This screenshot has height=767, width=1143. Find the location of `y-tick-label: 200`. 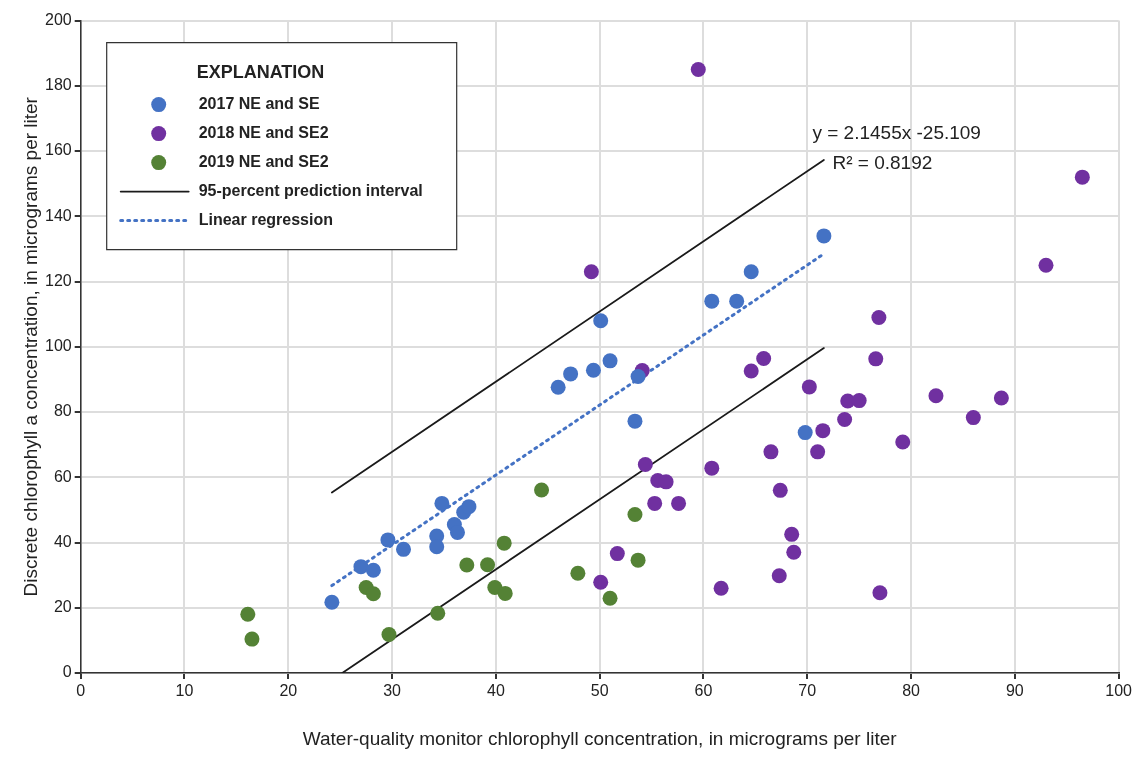

y-tick-label: 200 is located at coordinates (58, 20).